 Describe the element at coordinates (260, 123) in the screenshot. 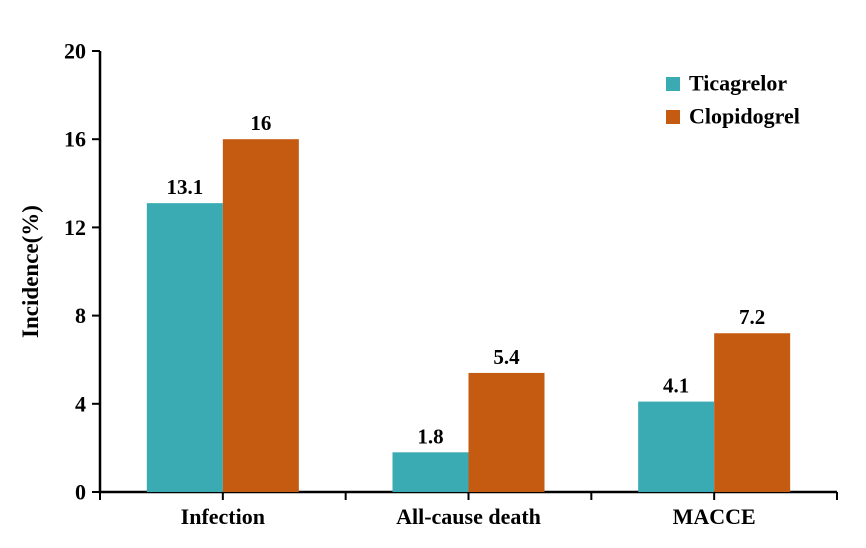

I see `value-label-clopidogrel-infection: 16` at that location.